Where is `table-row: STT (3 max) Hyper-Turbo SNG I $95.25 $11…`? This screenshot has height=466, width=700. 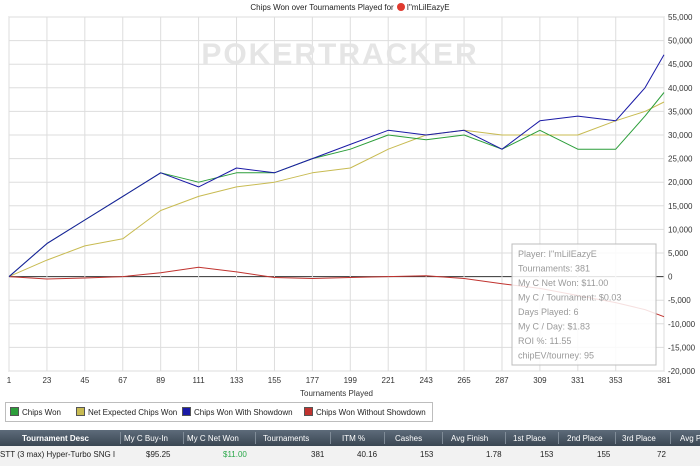
table-row: STT (3 max) Hyper-Turbo SNG I $95.25 $11… is located at coordinates (350, 456).